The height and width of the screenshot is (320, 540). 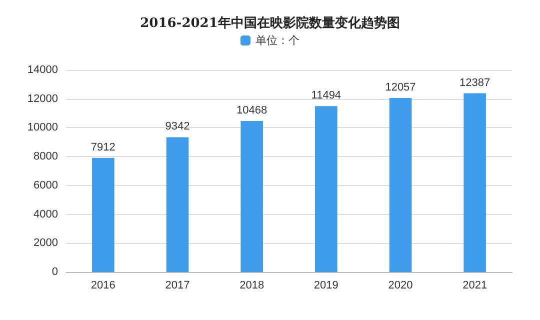 What do you see at coordinates (177, 126) in the screenshot?
I see `data-label: 9342` at bounding box center [177, 126].